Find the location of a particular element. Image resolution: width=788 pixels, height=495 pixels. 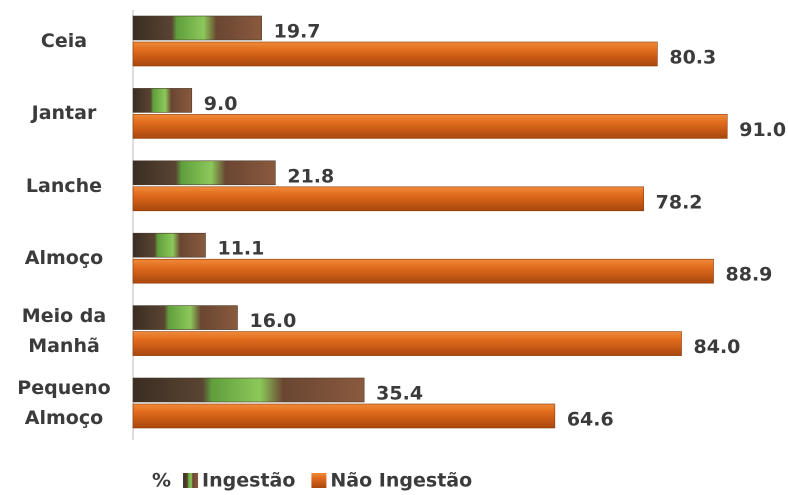

value-label: 80.3 is located at coordinates (692, 58).